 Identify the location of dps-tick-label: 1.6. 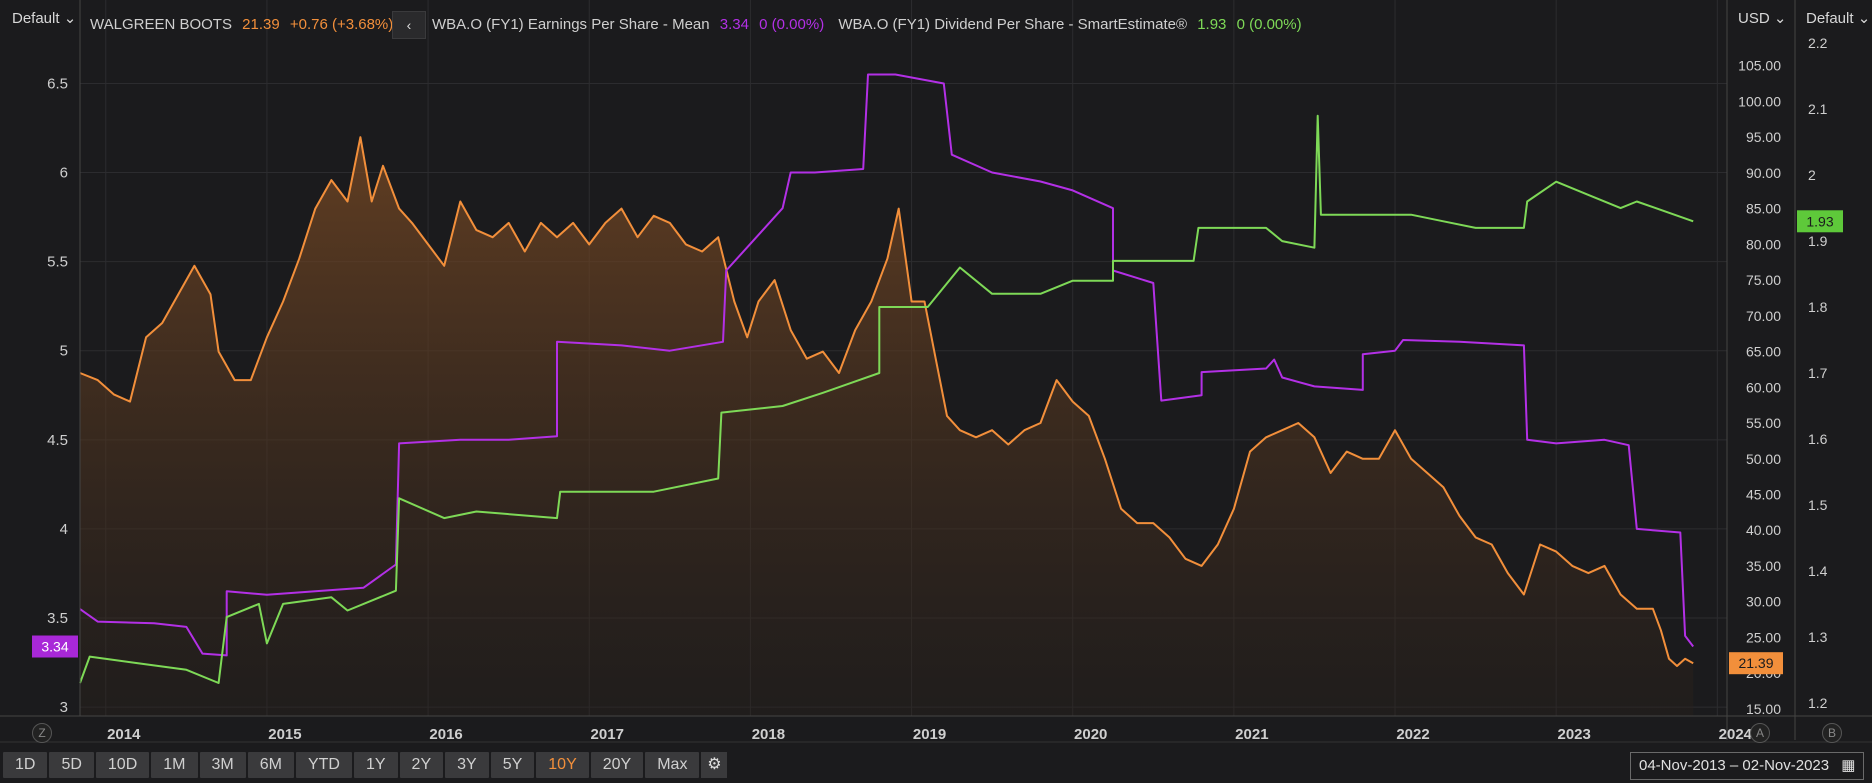
(1818, 439).